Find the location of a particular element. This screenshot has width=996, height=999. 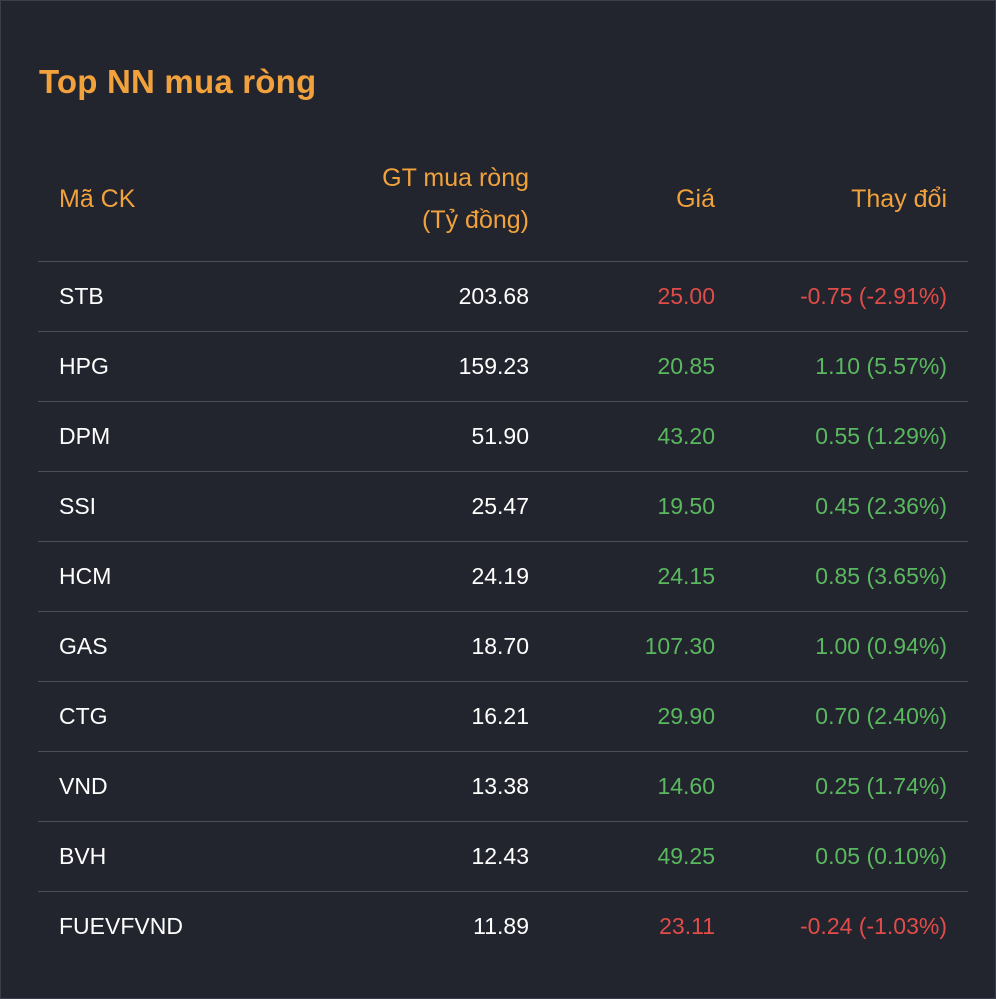

net-buy-value: 16.21 is located at coordinates (500, 716).